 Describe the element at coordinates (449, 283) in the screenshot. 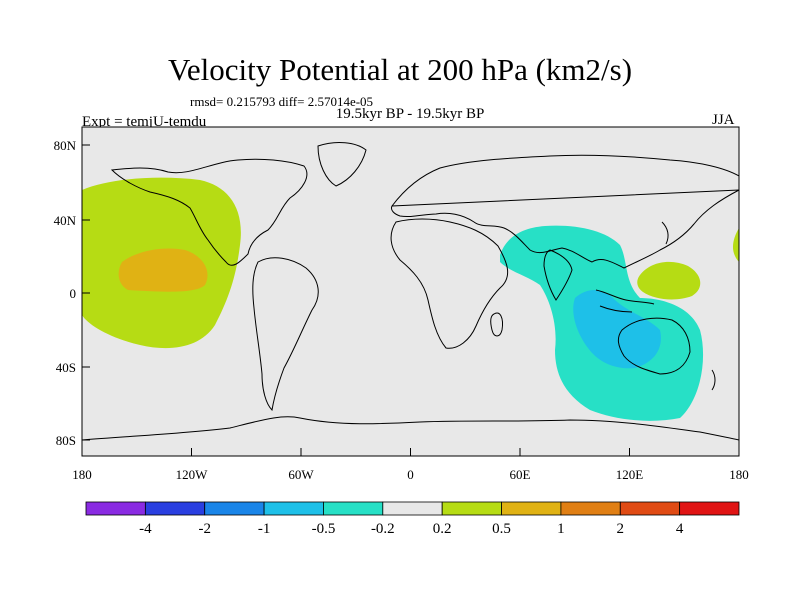

I see `coastline-africa` at that location.